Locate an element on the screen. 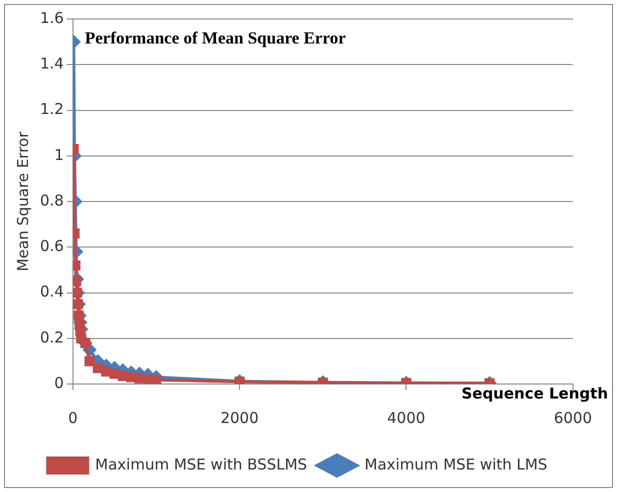 The height and width of the screenshot is (492, 617). y-tick-label: 1.4 is located at coordinates (52, 63).